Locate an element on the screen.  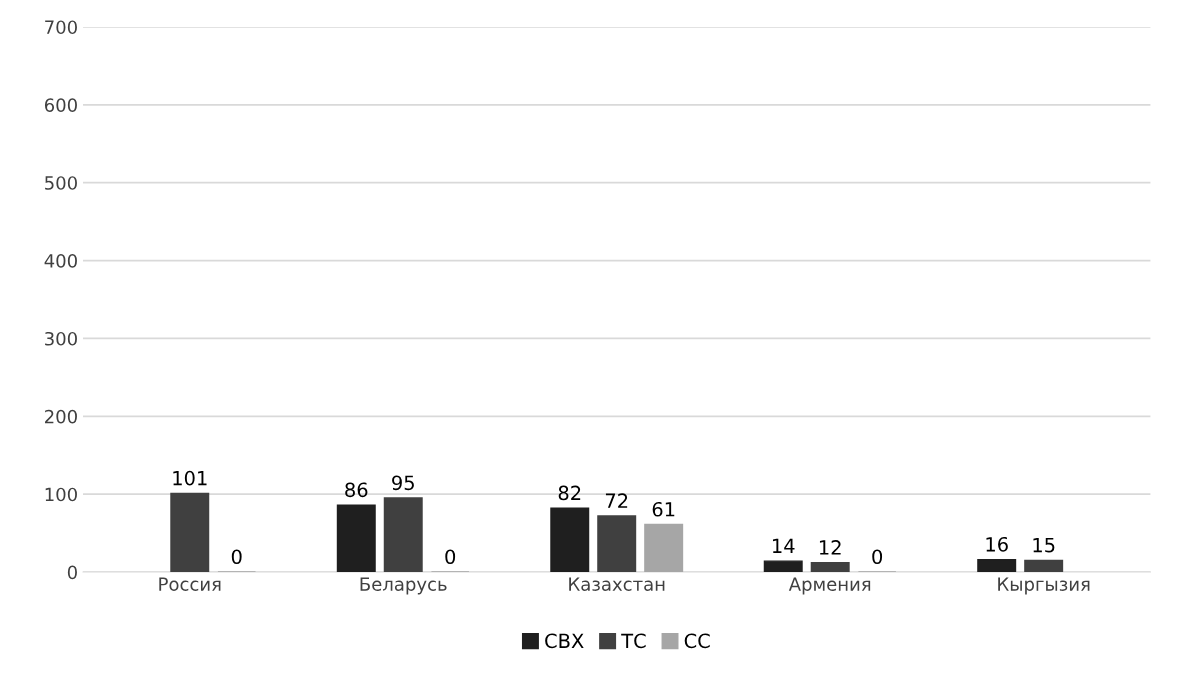
x-tick-label: Россия is located at coordinates (190, 584).